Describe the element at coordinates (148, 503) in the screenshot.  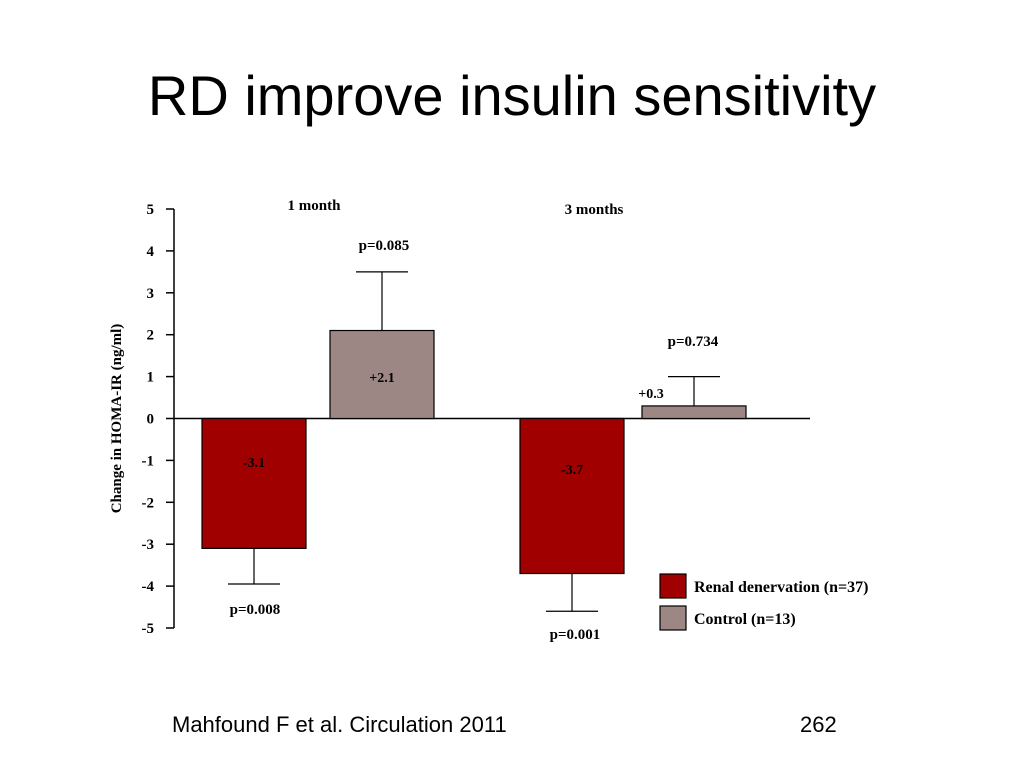
I see `y-tick-label: -2` at that location.